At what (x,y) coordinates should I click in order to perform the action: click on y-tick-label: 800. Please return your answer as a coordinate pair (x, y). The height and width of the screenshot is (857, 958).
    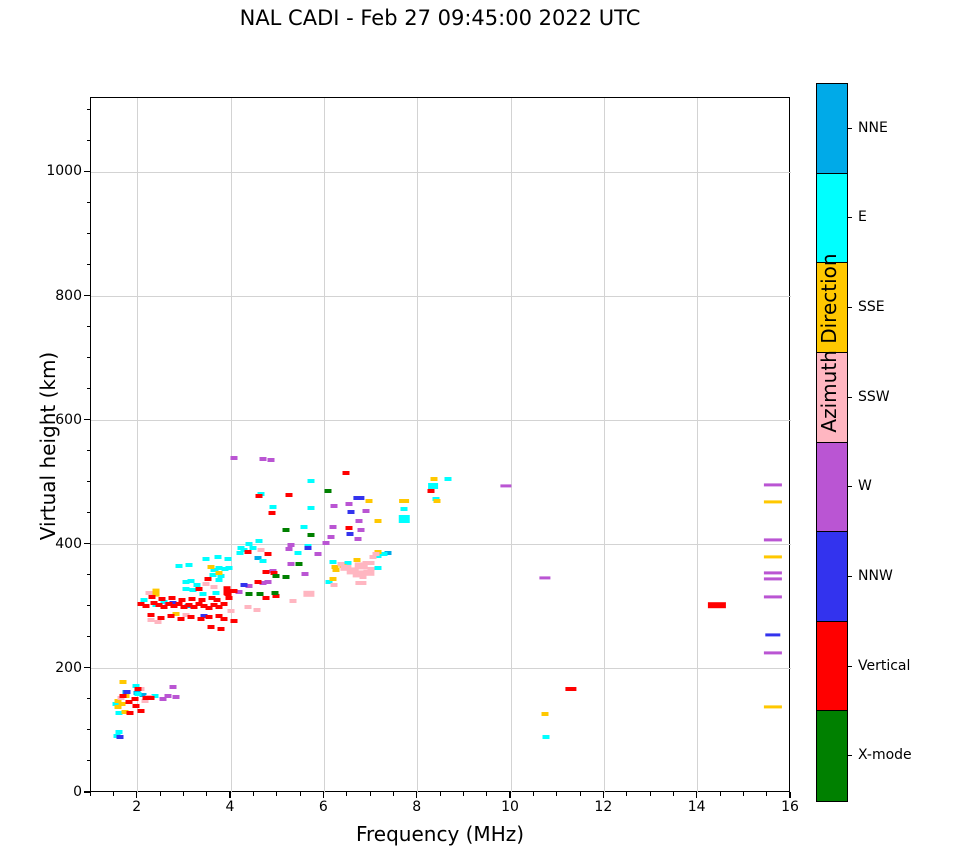
    Looking at the image, I should click on (68, 295).